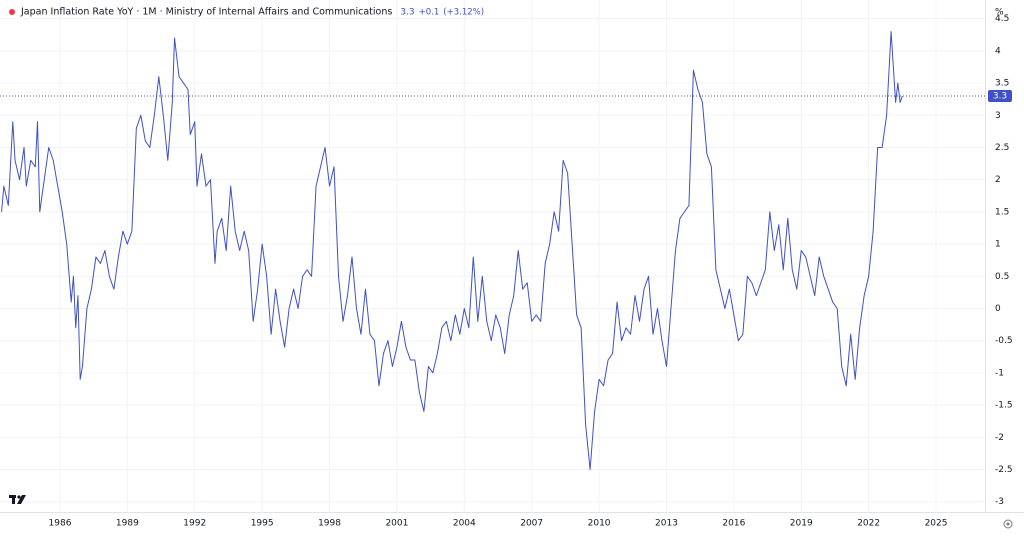 The width and height of the screenshot is (1024, 537). What do you see at coordinates (999, 502) in the screenshot?
I see `y-tick-label: -3` at bounding box center [999, 502].